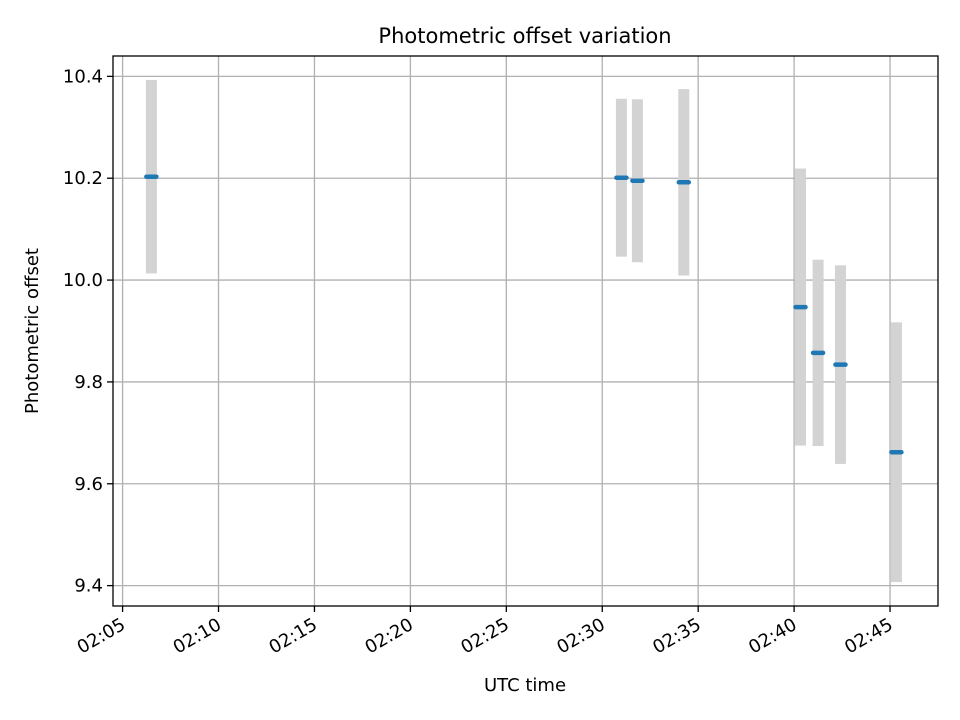 This screenshot has height=720, width=960. What do you see at coordinates (524, 36) in the screenshot?
I see `chart-title: Photometric offset variation` at bounding box center [524, 36].